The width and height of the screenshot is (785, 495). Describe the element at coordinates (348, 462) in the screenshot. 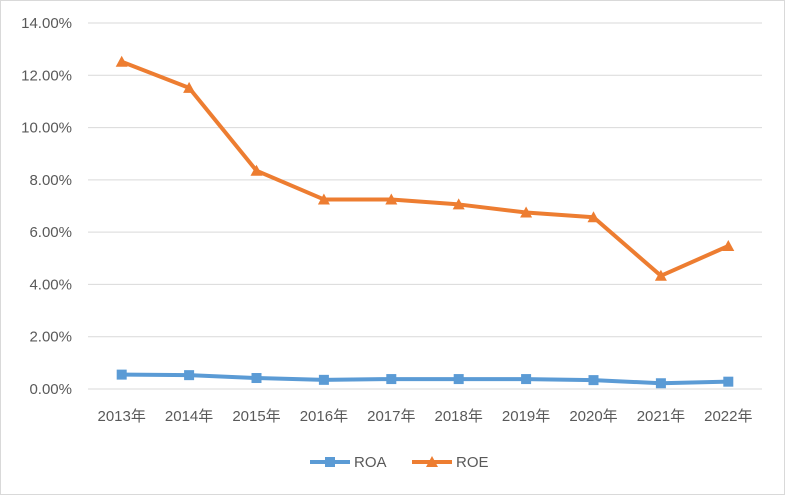

I see `legend-item-roa: ROA` at that location.